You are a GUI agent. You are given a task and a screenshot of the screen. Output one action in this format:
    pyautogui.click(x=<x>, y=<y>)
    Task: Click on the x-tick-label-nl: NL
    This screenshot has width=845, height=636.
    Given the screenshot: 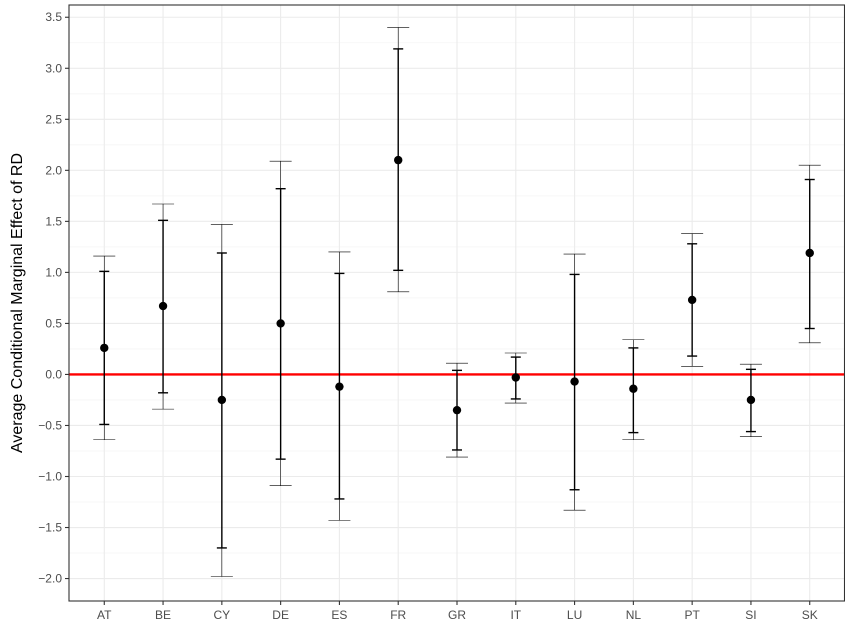 What is the action you would take?
    pyautogui.click(x=634, y=615)
    